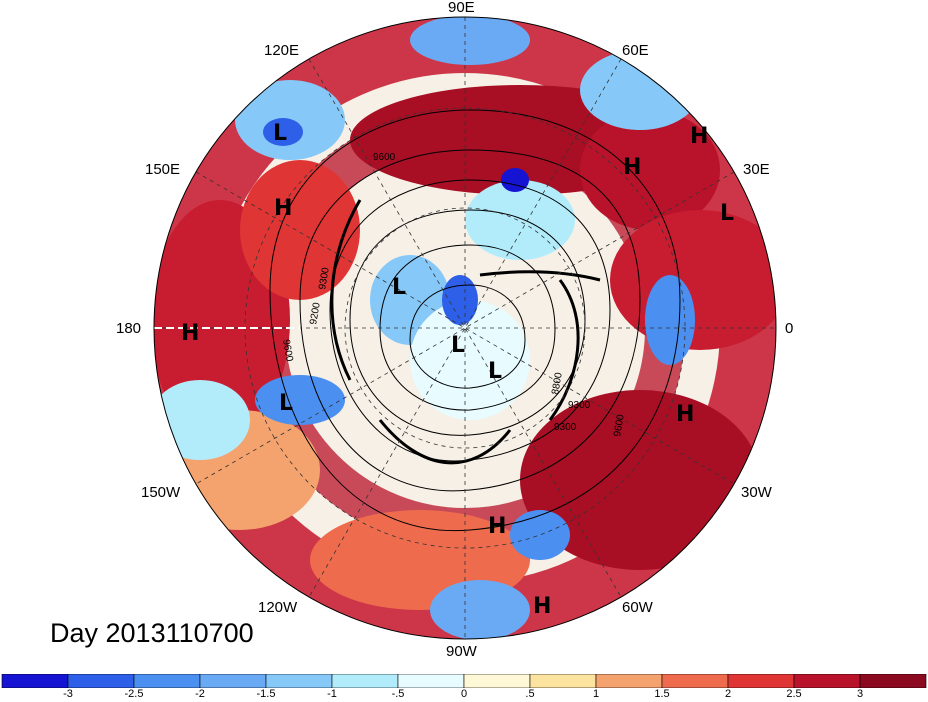 The image size is (928, 702). I want to click on colorbar-tick-label: -1, so click(332, 694).